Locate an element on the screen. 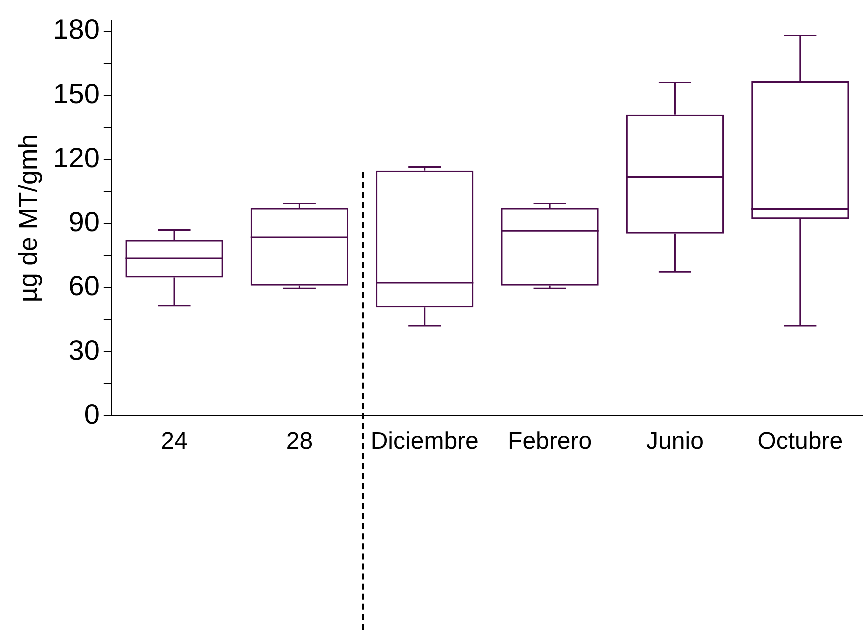 The image size is (867, 639). y-axis-title: µg de MT/gmh is located at coordinates (27, 218).